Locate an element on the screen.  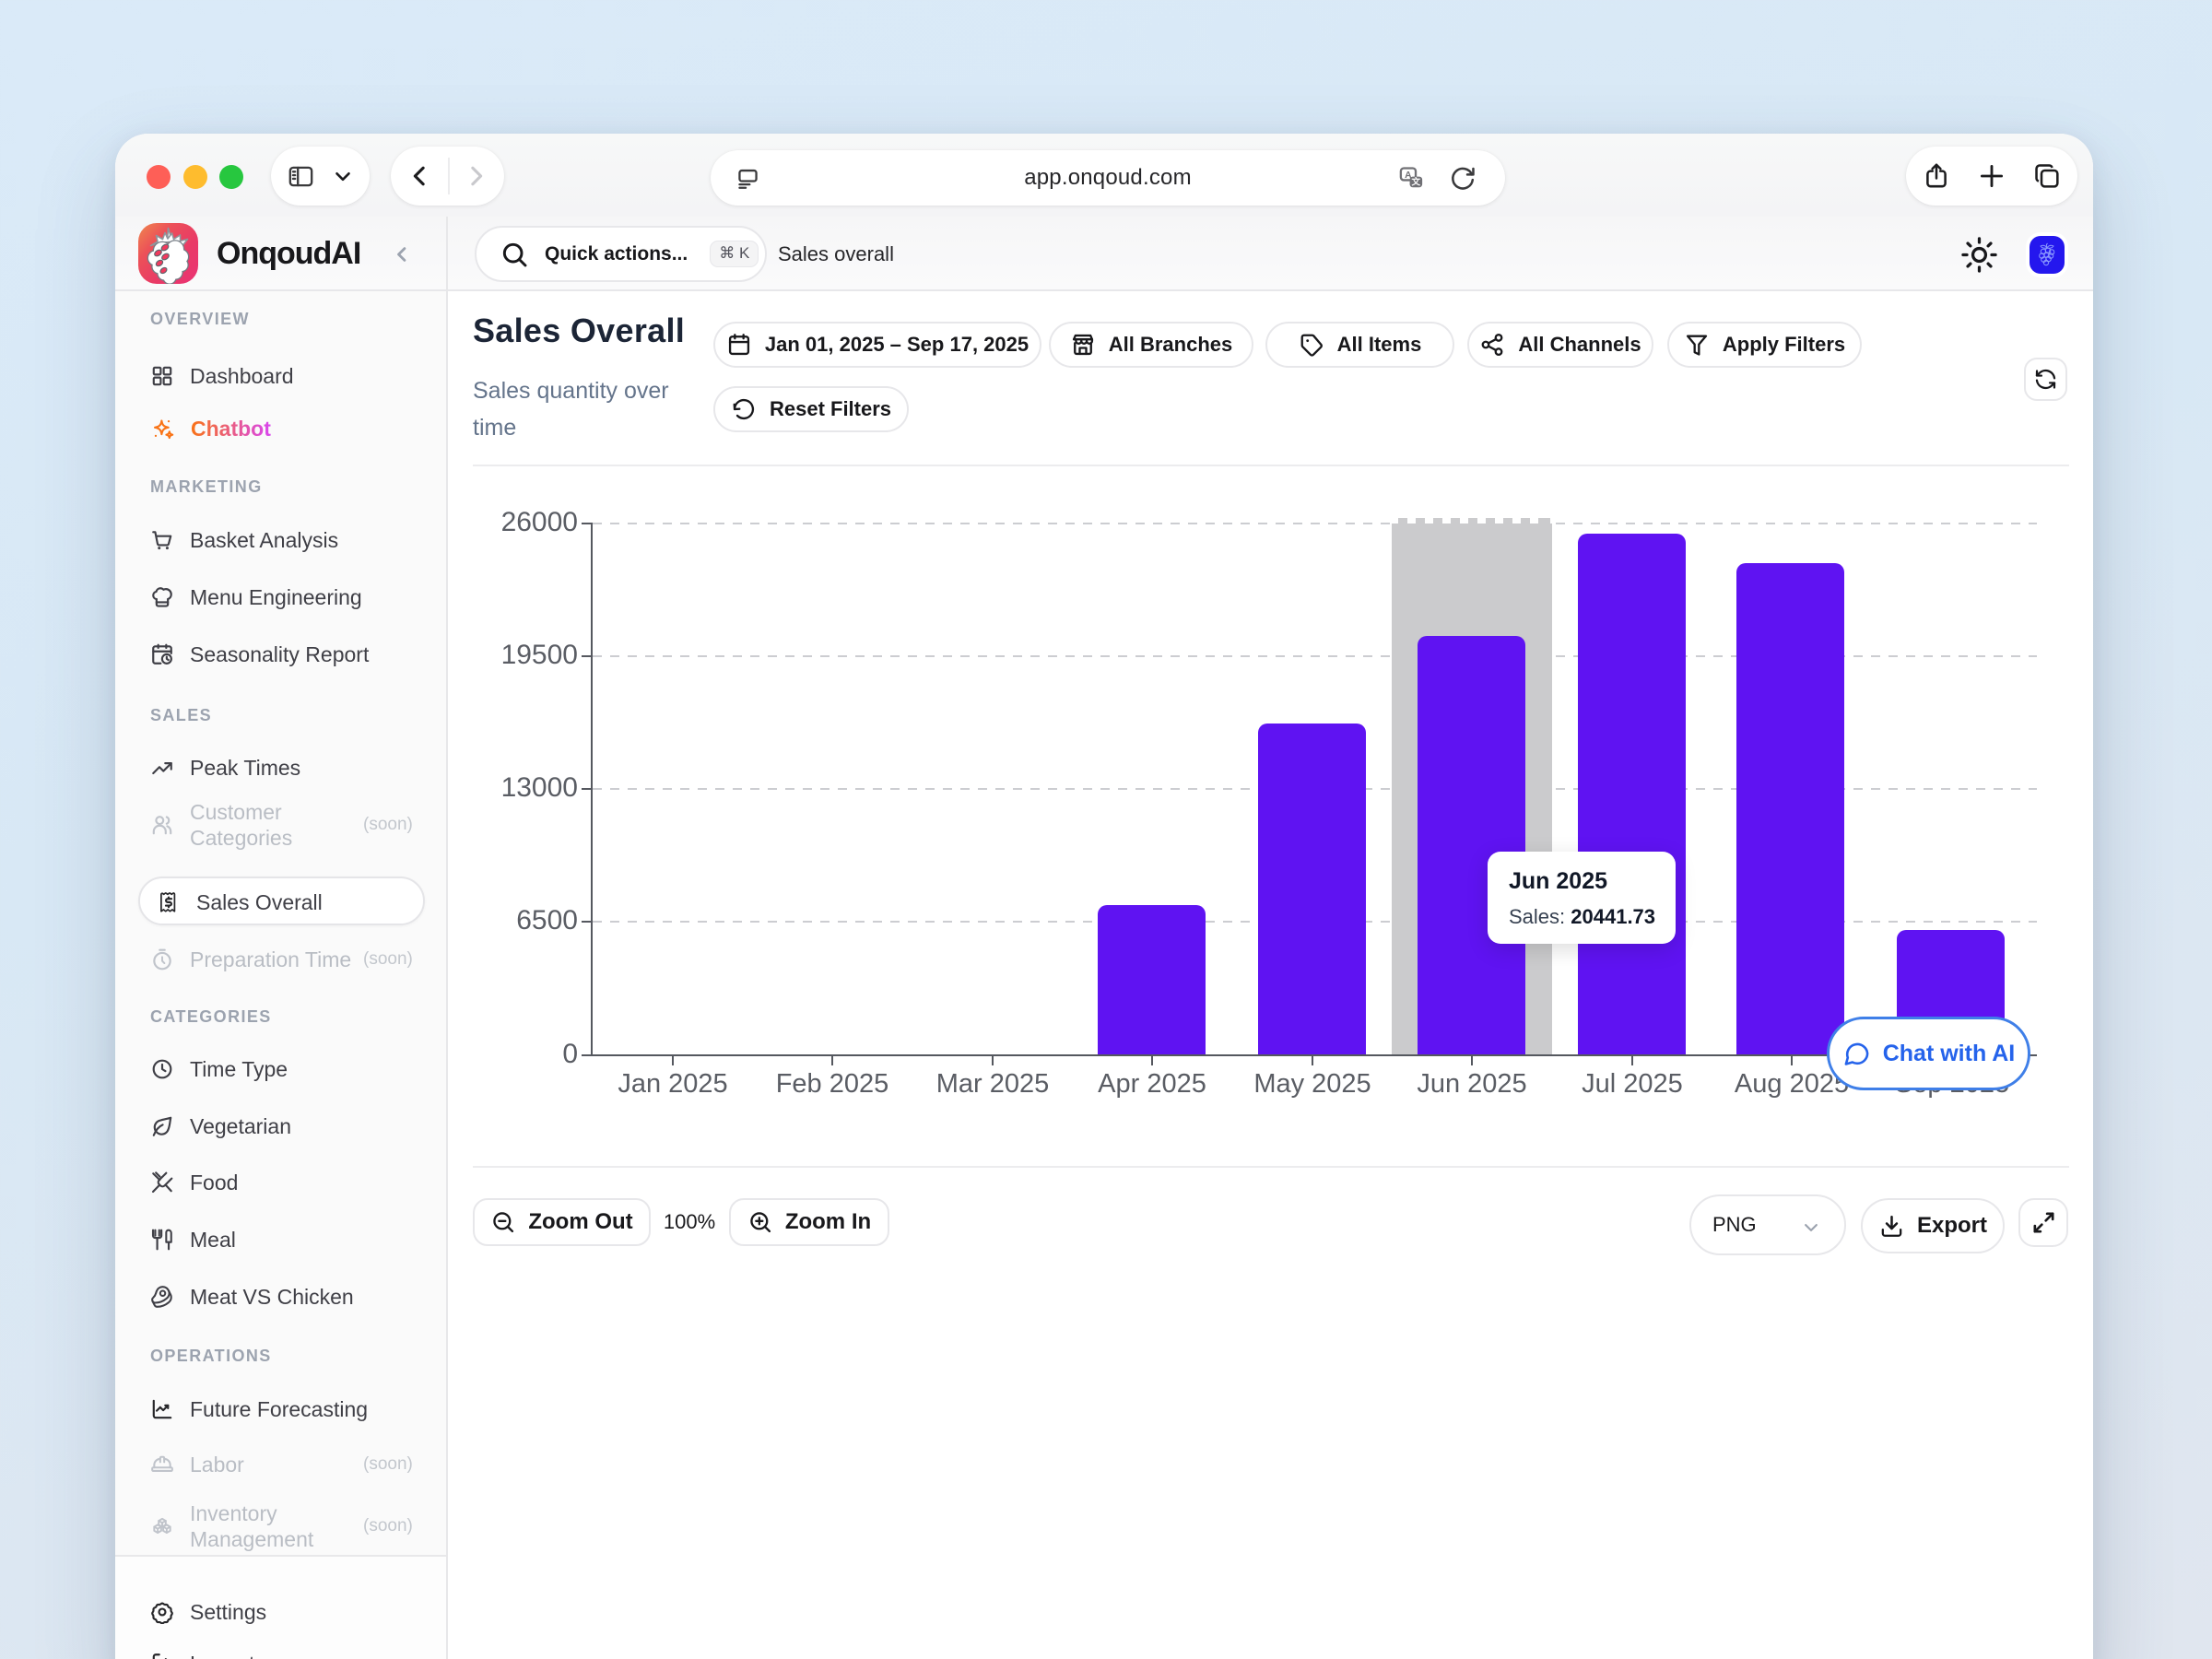
svg-text: A is located at coordinates (1408, 176).